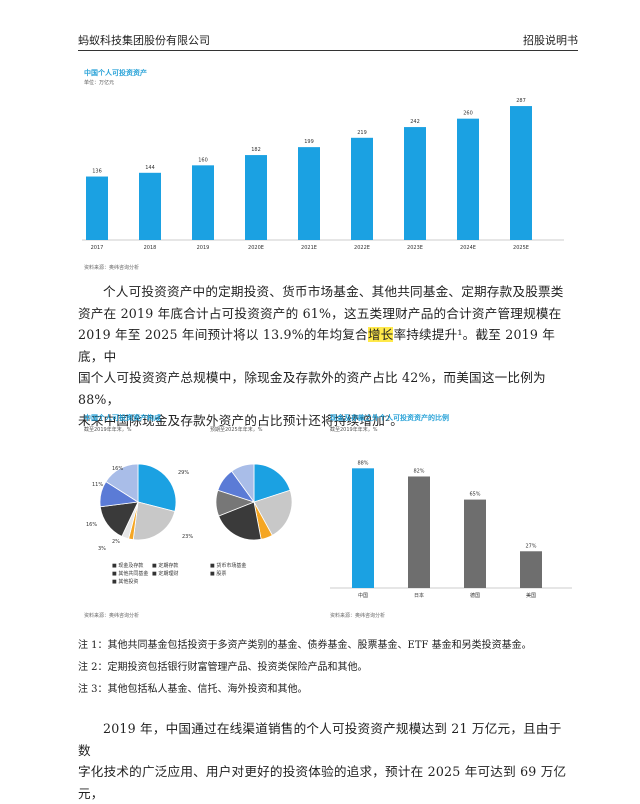 The height and width of the screenshot is (804, 640). What do you see at coordinates (203, 248) in the screenshot?
I see `chart1-category-label: 2019` at bounding box center [203, 248].